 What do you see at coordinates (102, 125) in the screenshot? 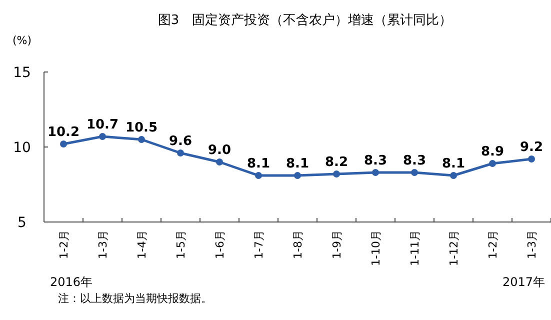
I see `data-label: 10.7` at bounding box center [102, 125].